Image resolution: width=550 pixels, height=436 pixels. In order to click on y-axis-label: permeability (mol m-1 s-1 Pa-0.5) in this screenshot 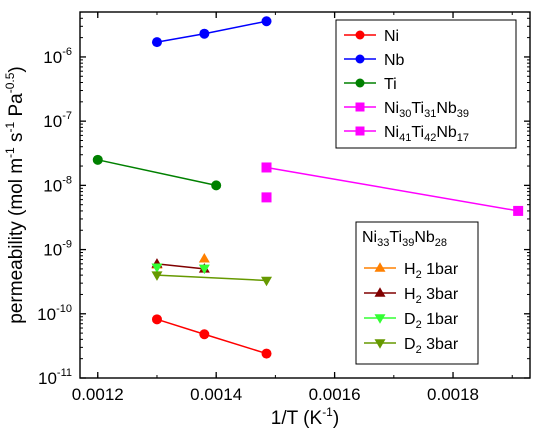, I will do `click(15, 194)`.